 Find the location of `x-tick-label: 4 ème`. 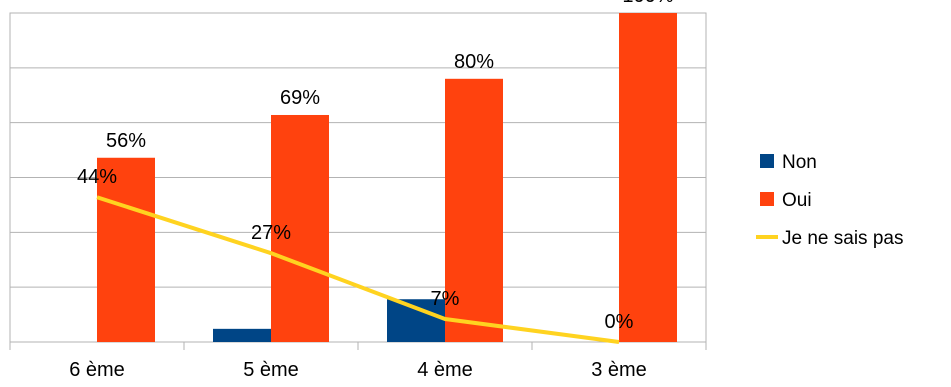

x-tick-label: 4 ème is located at coordinates (445, 370).